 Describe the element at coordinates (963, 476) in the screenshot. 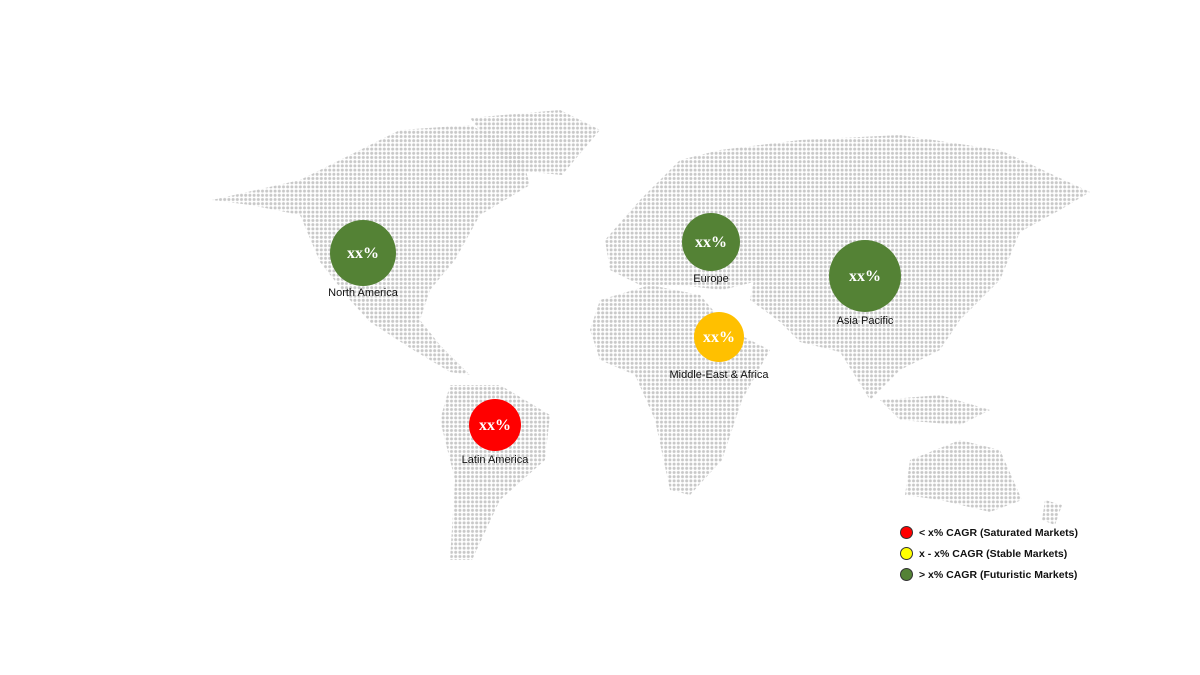

I see `landmass-australia` at that location.